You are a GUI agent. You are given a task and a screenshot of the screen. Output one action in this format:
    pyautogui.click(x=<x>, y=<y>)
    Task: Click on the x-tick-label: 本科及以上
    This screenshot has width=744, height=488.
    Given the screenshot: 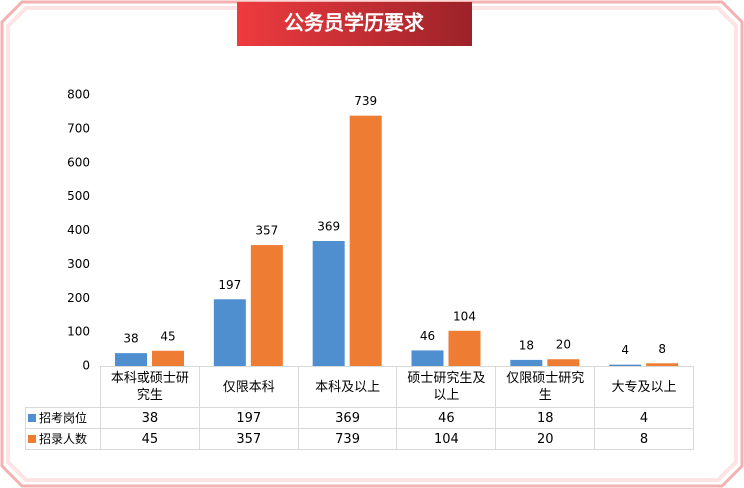 What is the action you would take?
    pyautogui.click(x=347, y=387)
    